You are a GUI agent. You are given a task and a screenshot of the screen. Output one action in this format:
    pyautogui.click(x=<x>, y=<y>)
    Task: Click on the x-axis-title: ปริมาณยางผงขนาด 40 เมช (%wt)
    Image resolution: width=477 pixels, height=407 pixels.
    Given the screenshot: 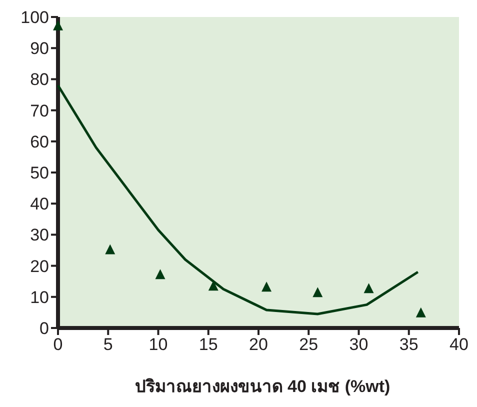 What is the action you would take?
    pyautogui.click(x=262, y=386)
    